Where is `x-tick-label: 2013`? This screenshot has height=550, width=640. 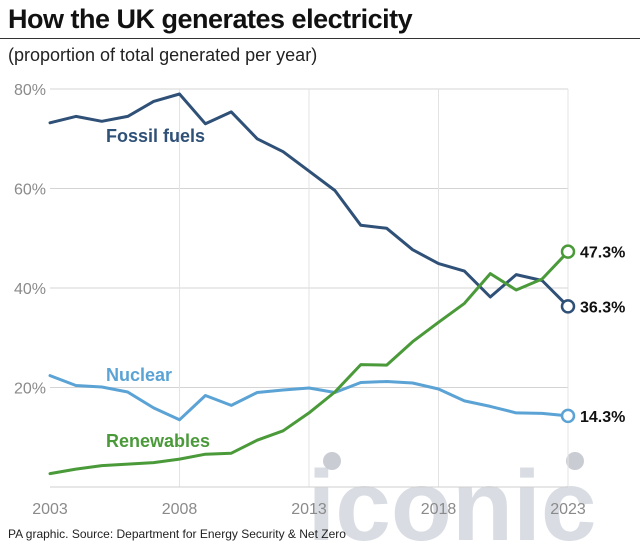
x-tick-label: 2013 is located at coordinates (309, 509).